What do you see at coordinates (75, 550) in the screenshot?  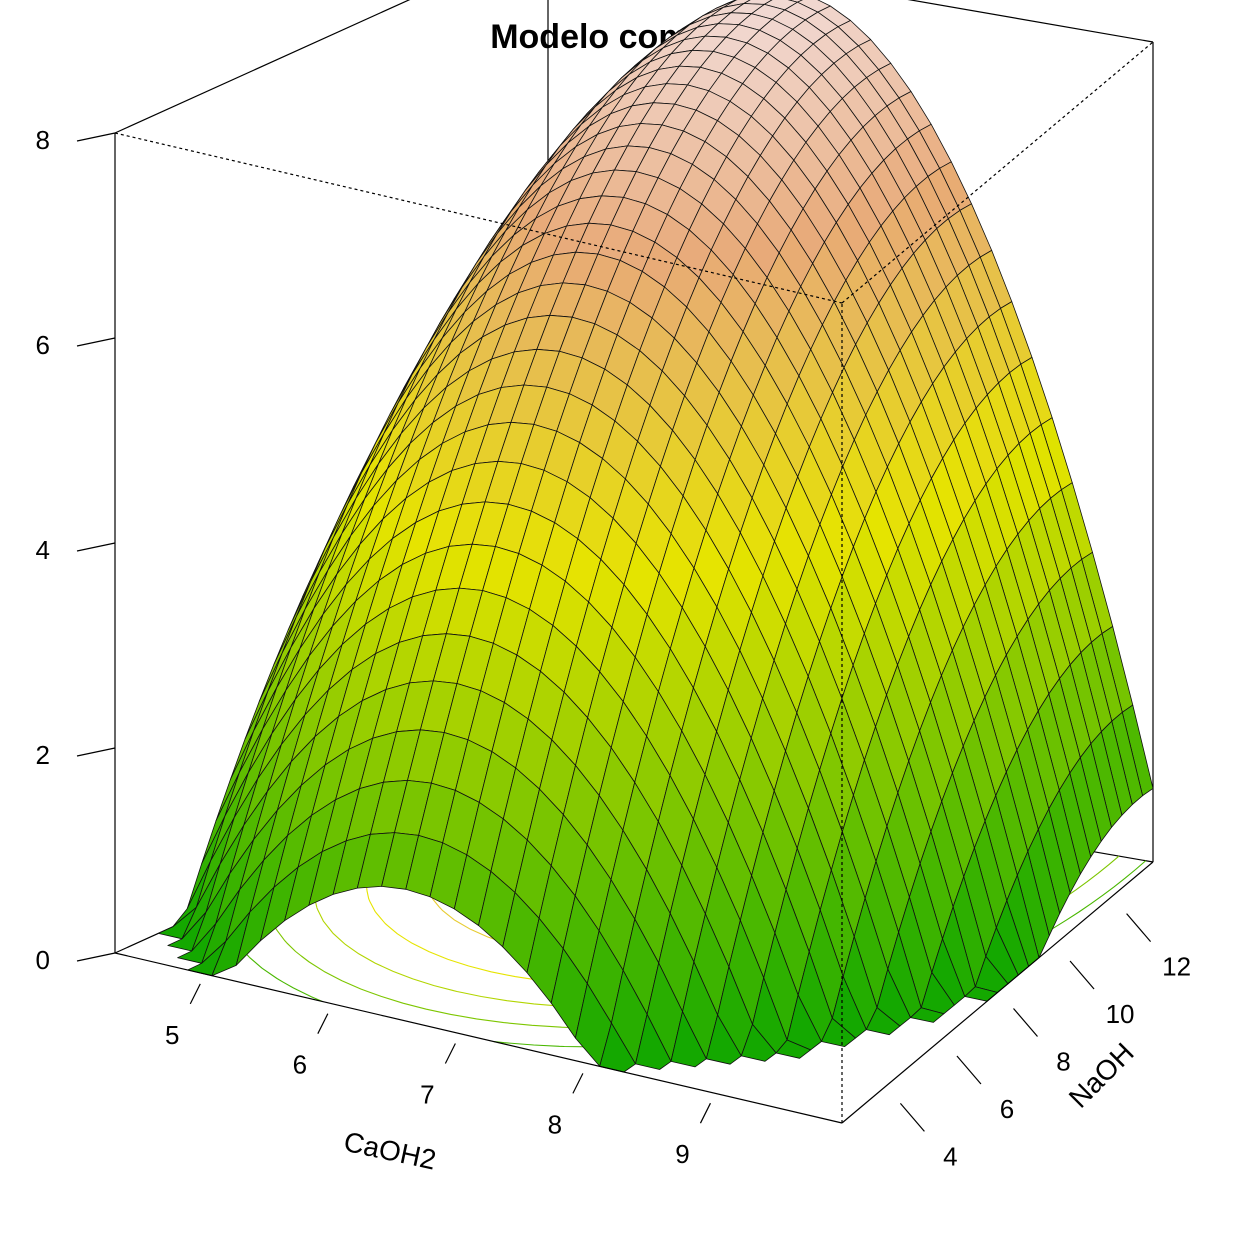 I see `z-axis: 0 2 4 6 8` at bounding box center [75, 550].